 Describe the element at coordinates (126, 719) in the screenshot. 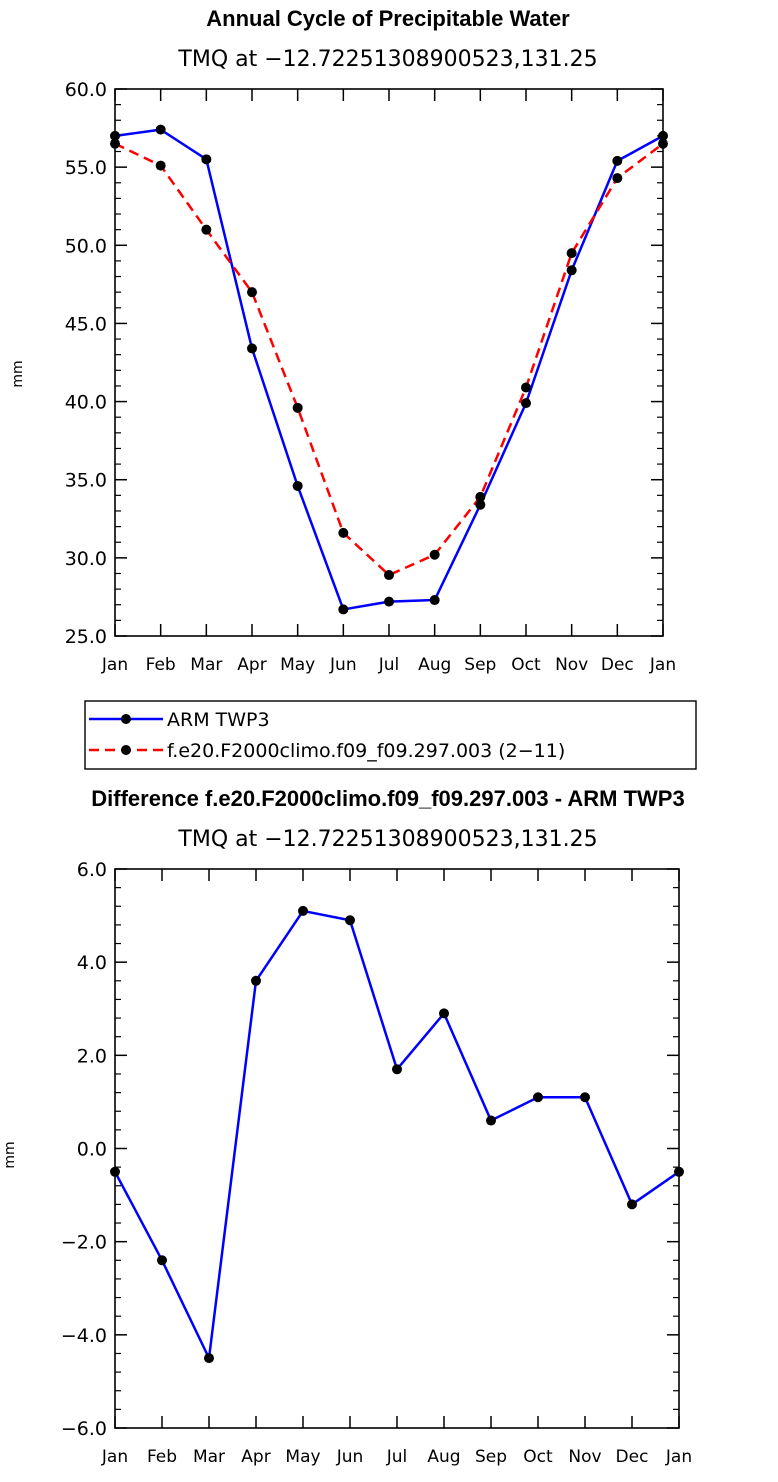

I see `legend-marker-arm` at that location.